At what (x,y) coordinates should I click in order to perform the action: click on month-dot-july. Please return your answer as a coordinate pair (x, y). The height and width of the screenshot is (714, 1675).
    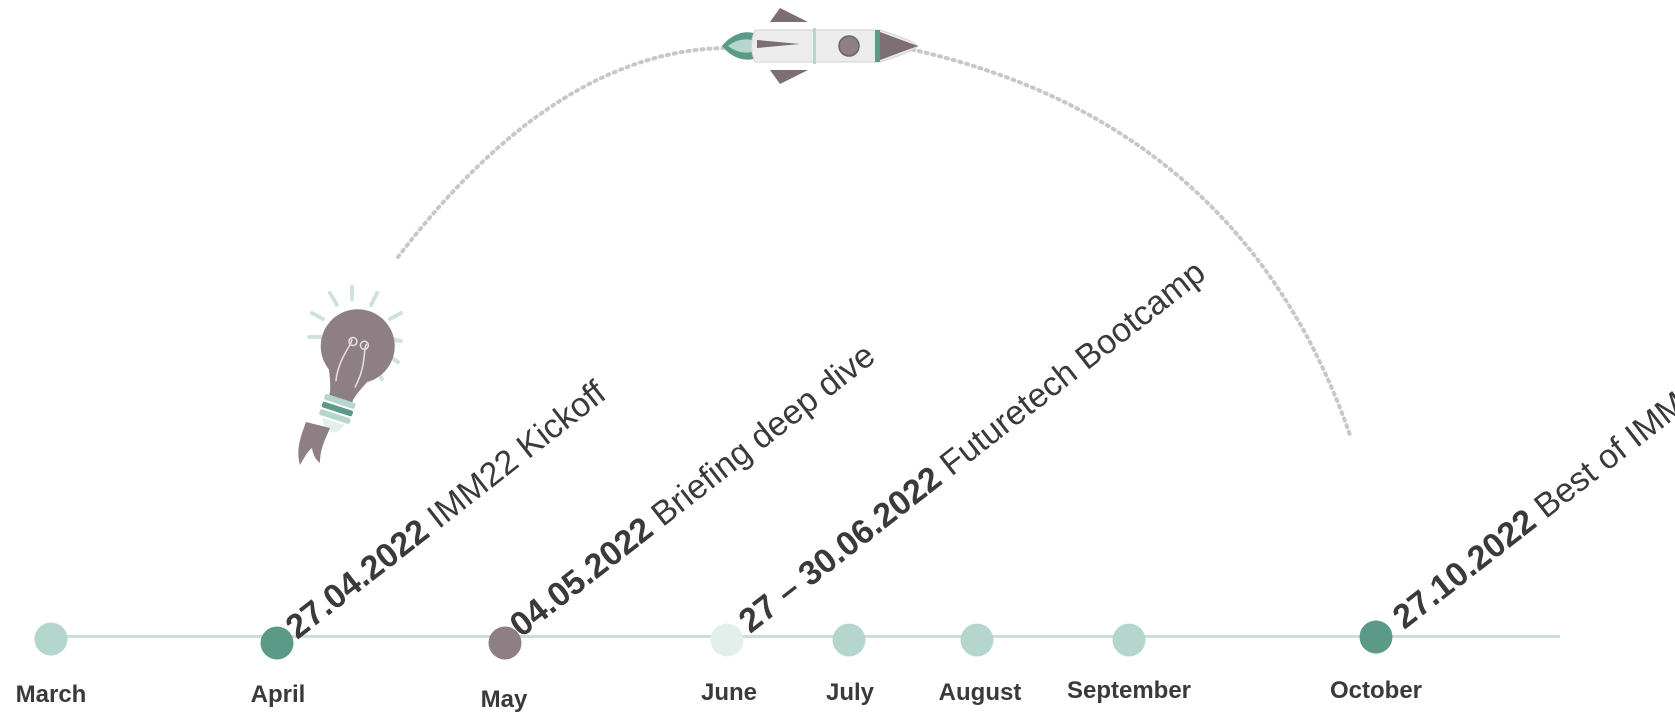
    Looking at the image, I should click on (849, 640).